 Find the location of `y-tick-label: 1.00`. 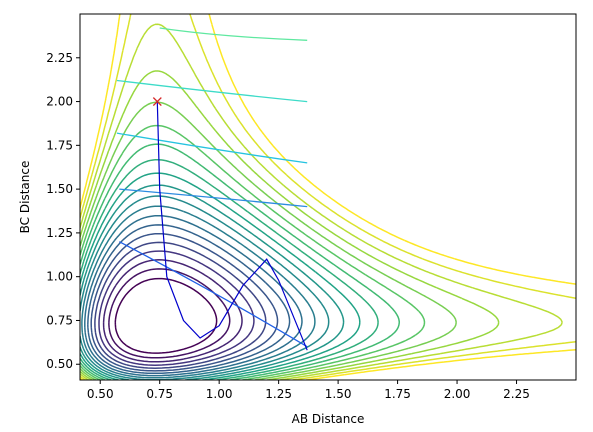

y-tick-label: 1.00 is located at coordinates (59, 277).